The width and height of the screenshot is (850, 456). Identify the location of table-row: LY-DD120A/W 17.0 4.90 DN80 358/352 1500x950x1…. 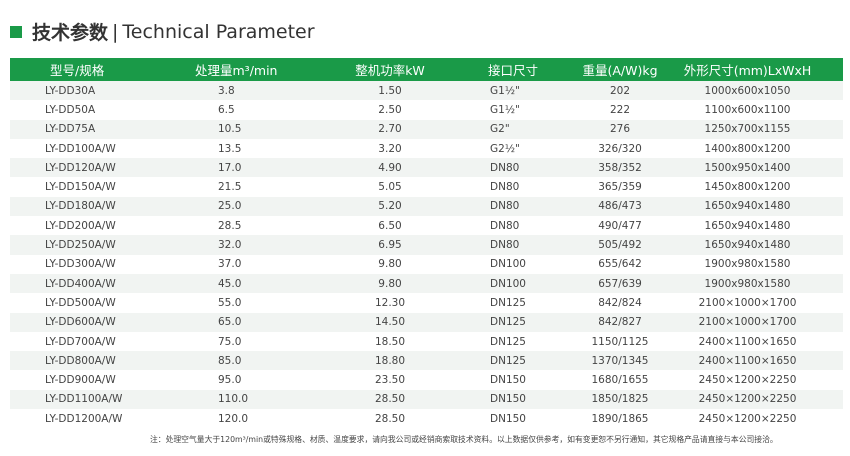
(426, 168).